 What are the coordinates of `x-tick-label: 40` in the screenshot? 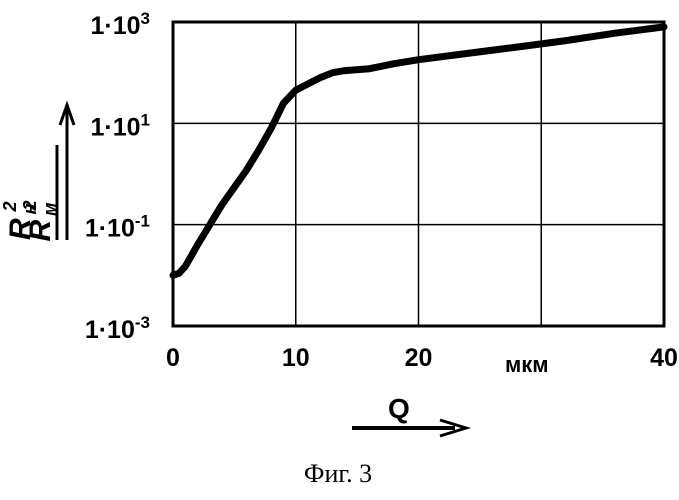 It's located at (664, 358).